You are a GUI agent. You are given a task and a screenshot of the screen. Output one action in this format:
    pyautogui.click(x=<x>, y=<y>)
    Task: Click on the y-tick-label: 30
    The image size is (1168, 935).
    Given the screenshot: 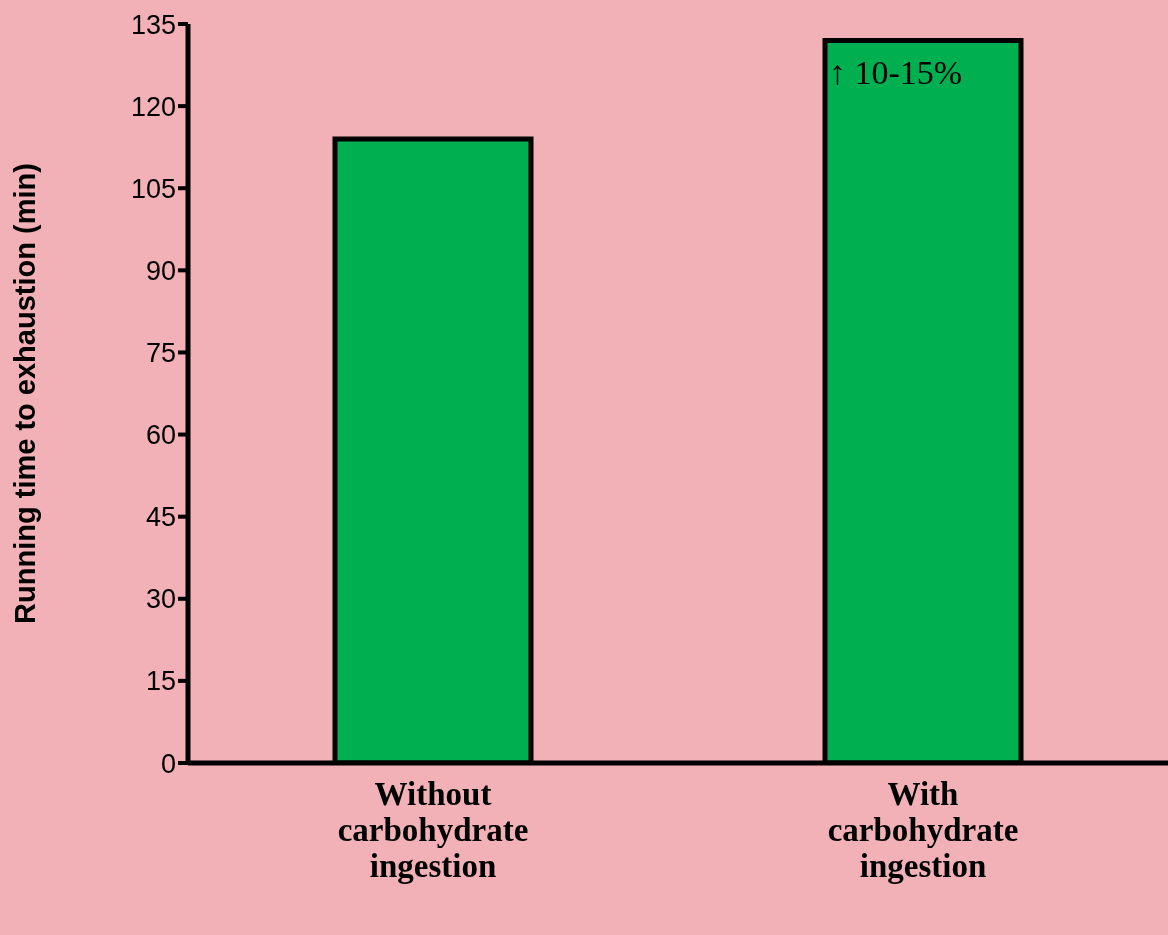 What is the action you would take?
    pyautogui.click(x=160, y=599)
    